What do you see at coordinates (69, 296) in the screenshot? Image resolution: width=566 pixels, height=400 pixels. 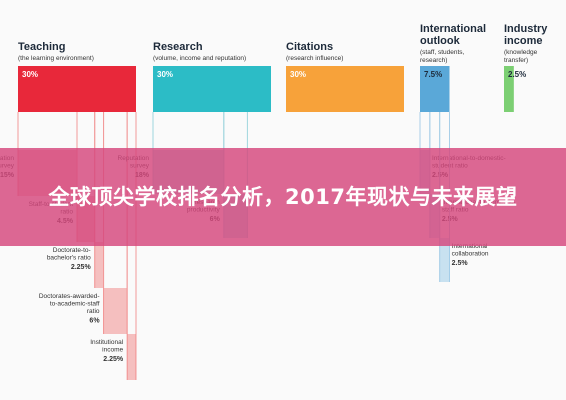 I see `sub-label-teaching: Doctorates-awarded-` at bounding box center [69, 296].